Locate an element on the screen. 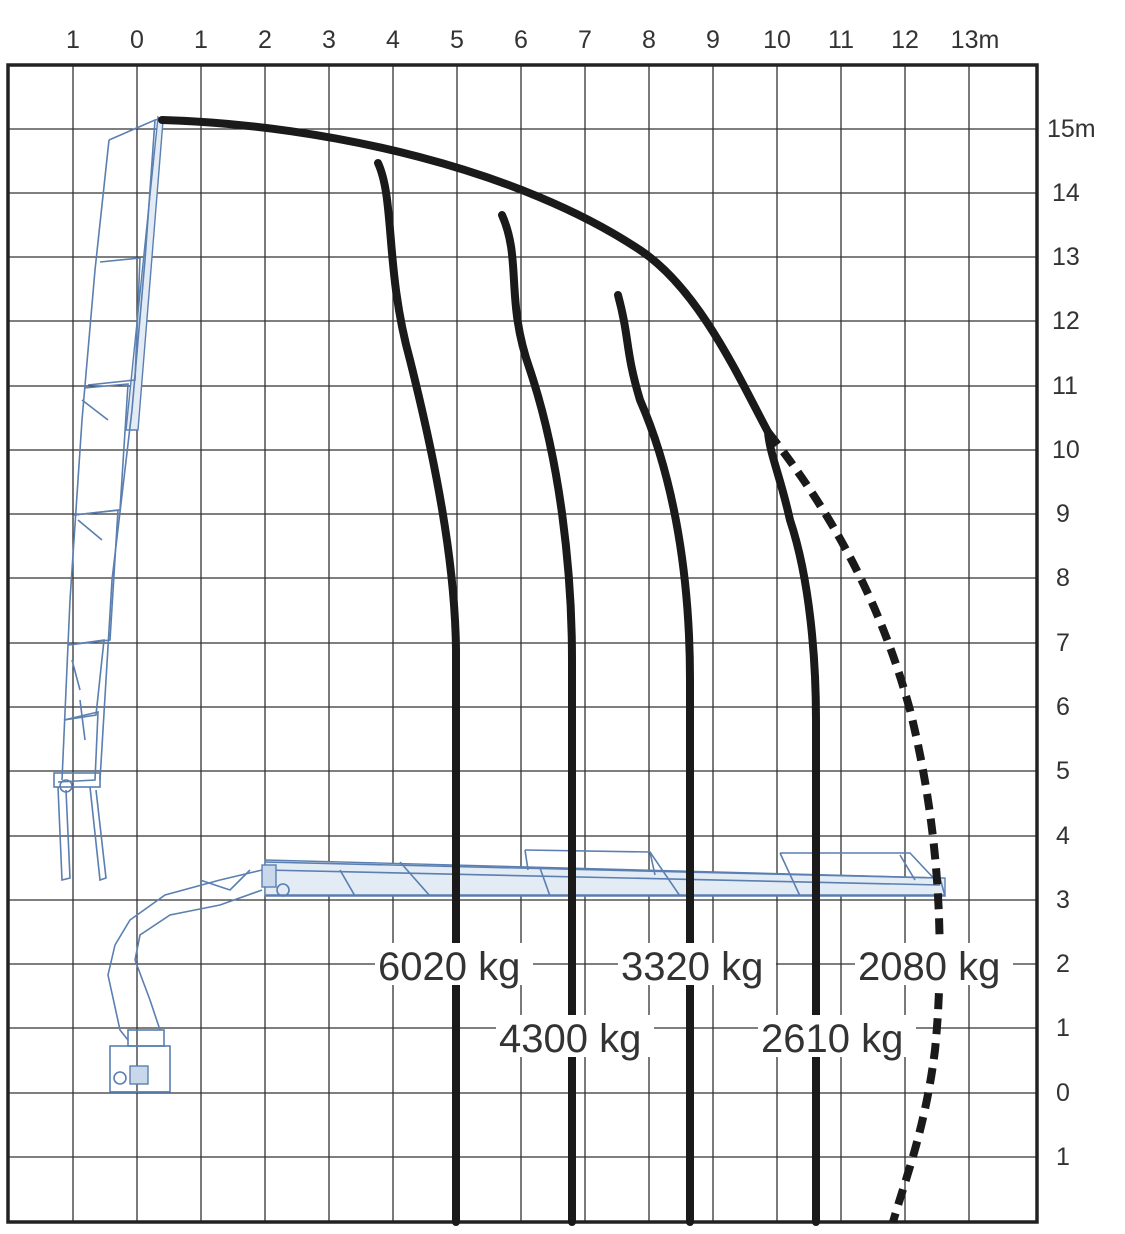 The height and width of the screenshot is (1234, 1125). x-tick: 7 is located at coordinates (585, 40).